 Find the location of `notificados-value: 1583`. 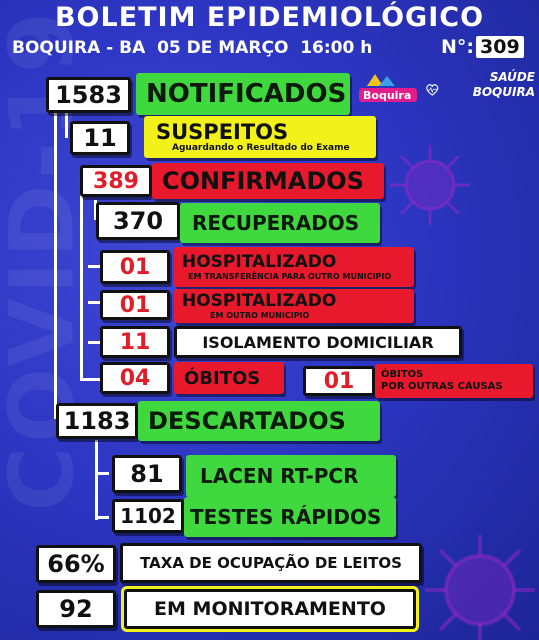

notificados-value: 1583 is located at coordinates (88, 95).